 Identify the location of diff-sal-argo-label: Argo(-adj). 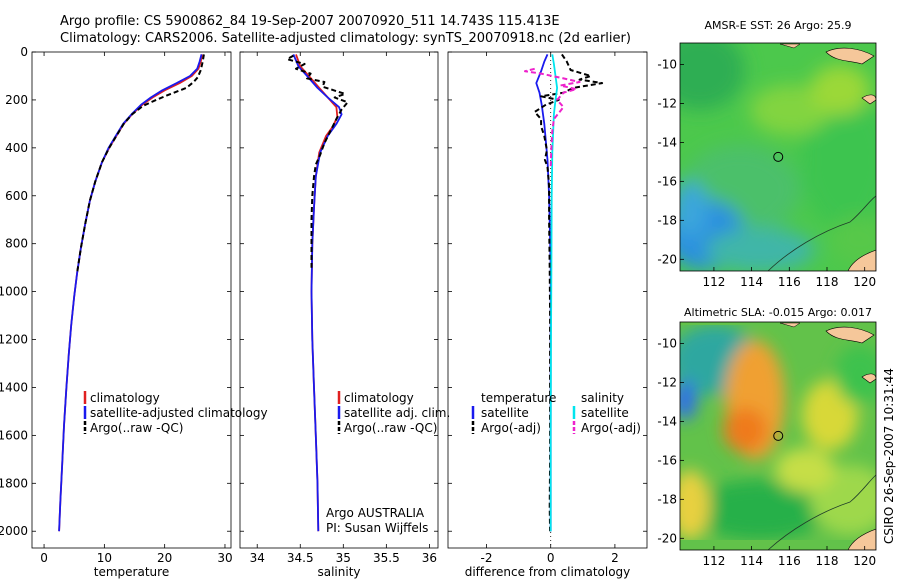
(611, 428).